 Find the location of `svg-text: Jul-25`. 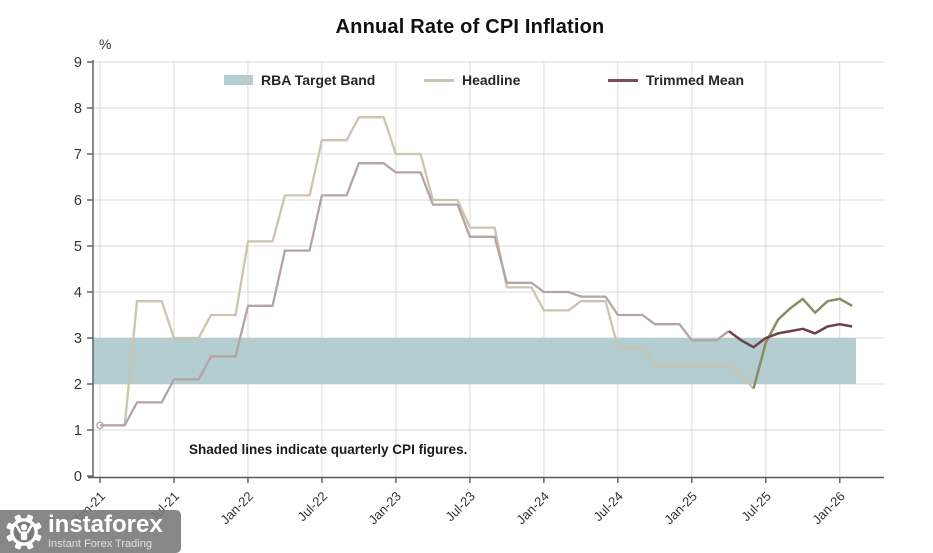

svg-text: Jul-25 is located at coordinates (756, 507).